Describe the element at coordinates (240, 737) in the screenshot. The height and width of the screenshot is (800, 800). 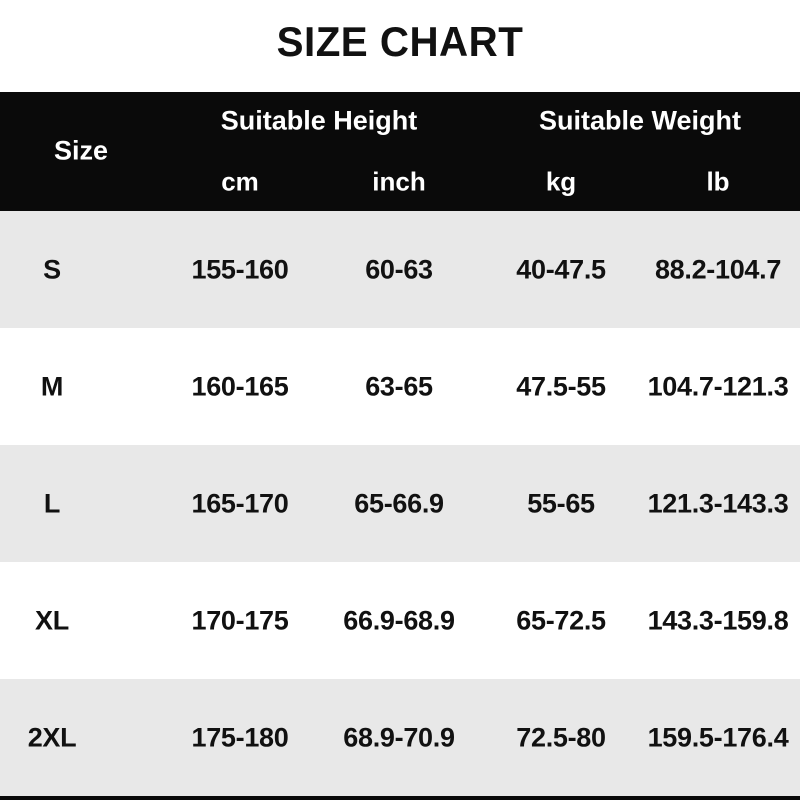
I see `cell-height-cm: 175-180` at that location.